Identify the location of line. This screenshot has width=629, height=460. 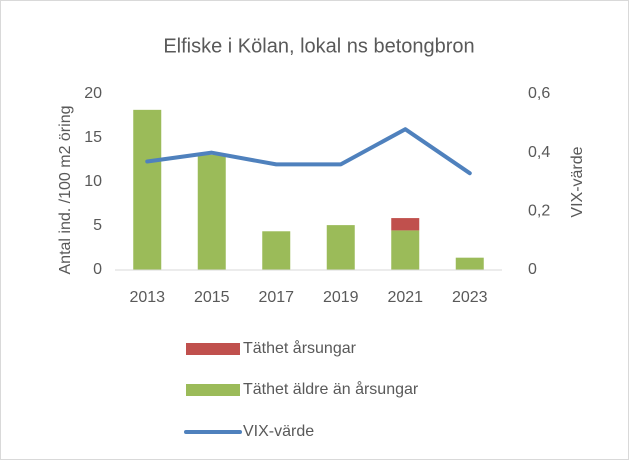
(308, 151).